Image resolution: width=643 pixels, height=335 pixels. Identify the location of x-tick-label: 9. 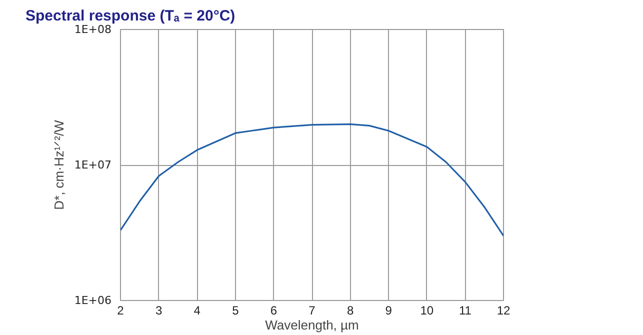
(388, 311).